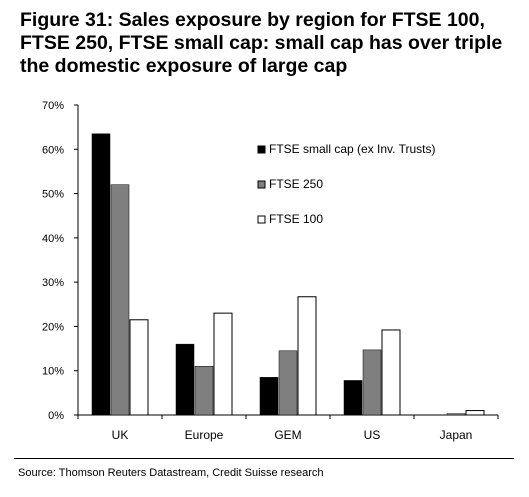 The height and width of the screenshot is (497, 529). I want to click on y-tick-label: 40%, so click(53, 239).